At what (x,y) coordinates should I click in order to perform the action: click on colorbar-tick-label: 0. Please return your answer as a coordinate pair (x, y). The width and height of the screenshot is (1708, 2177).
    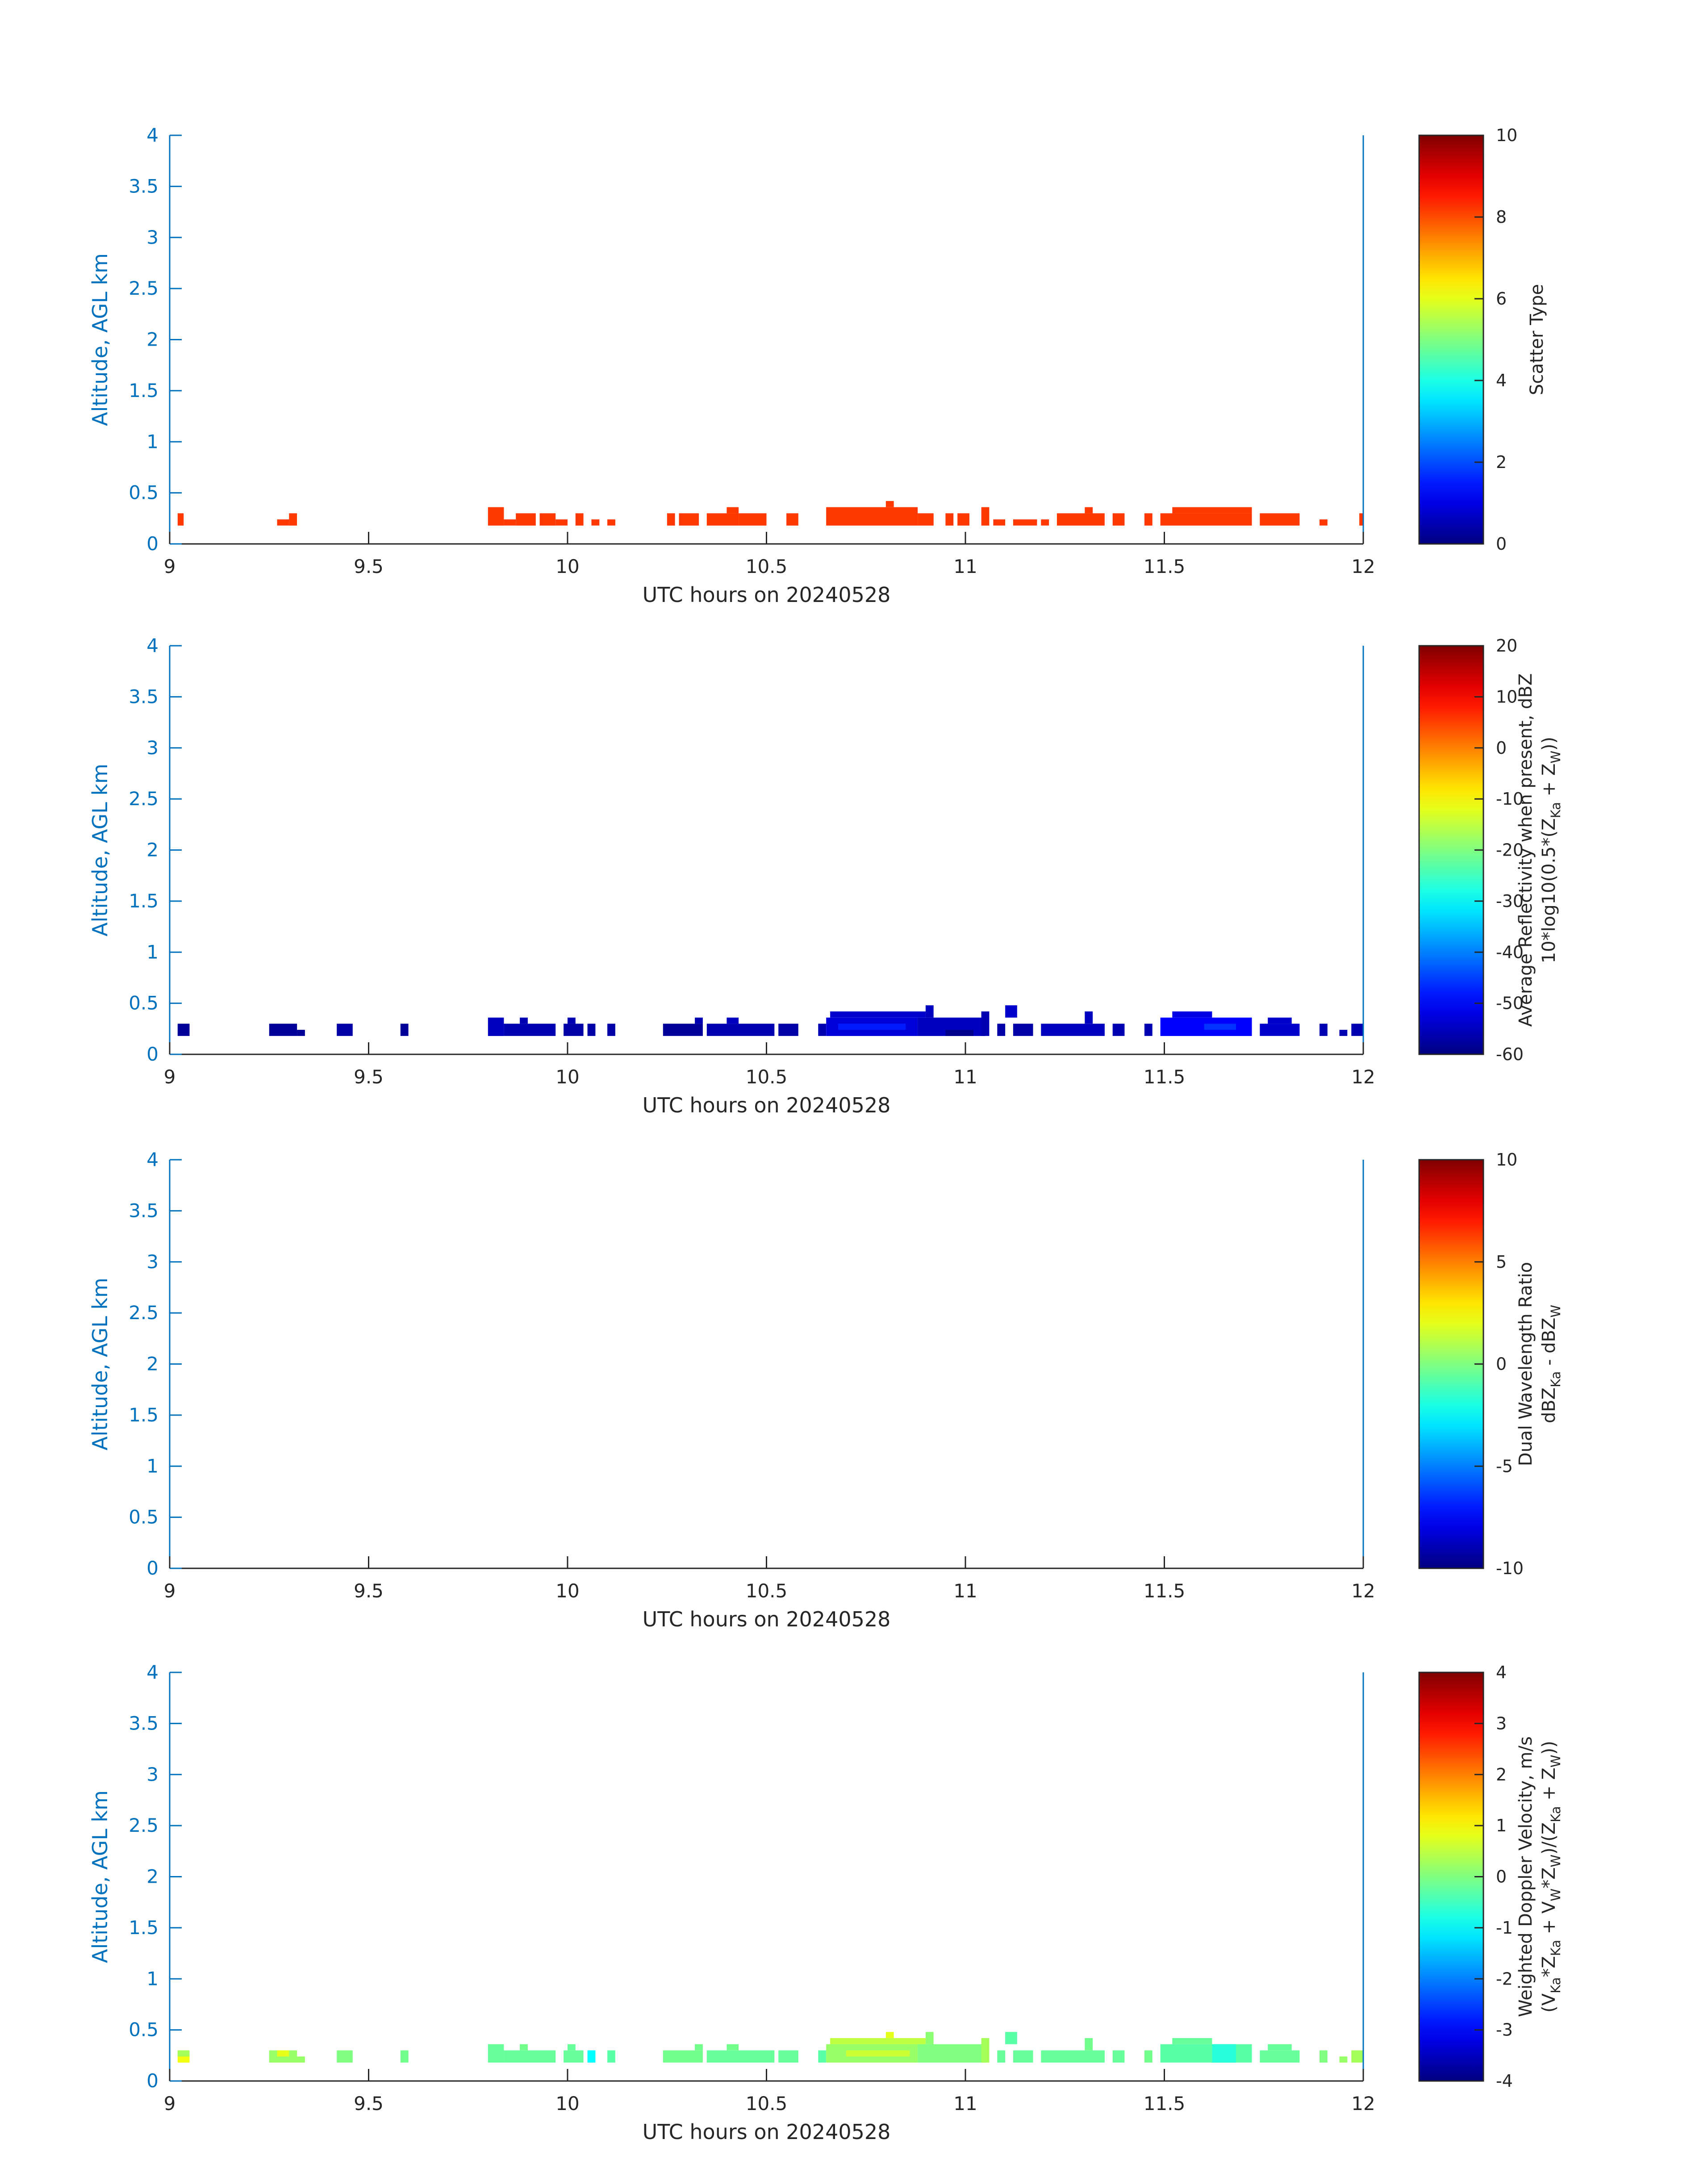
    Looking at the image, I should click on (1501, 1364).